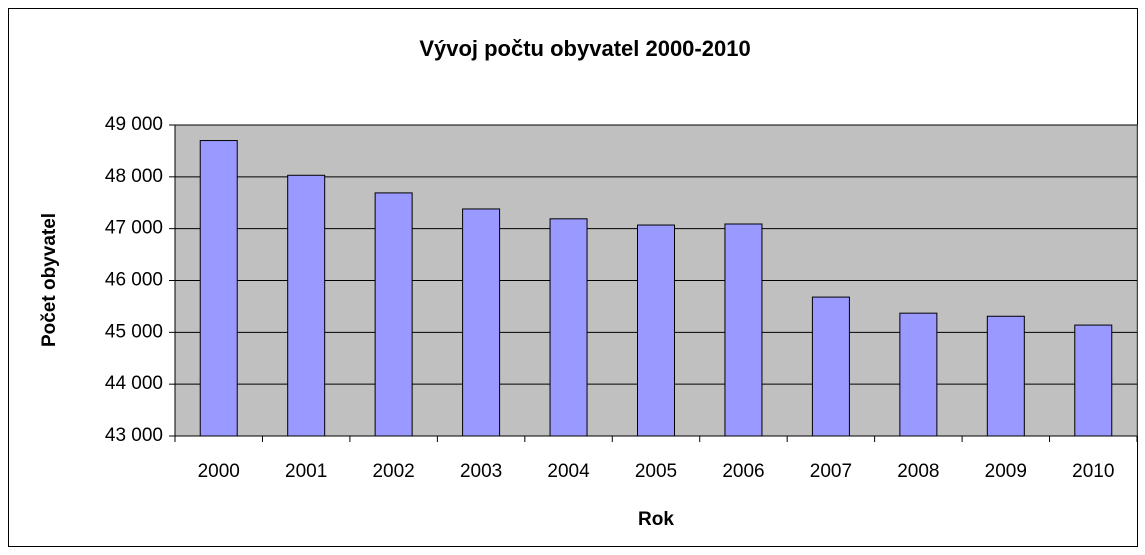 Image resolution: width=1145 pixels, height=555 pixels. Describe the element at coordinates (219, 471) in the screenshot. I see `x-tick-label: 2000` at that location.